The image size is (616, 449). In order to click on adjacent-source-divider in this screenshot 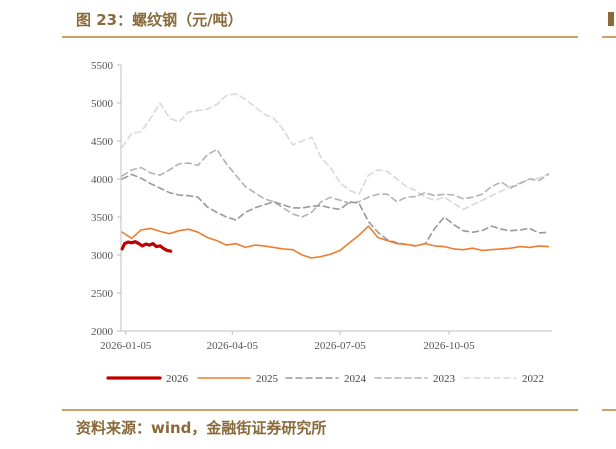, I will do `click(609, 410)`.